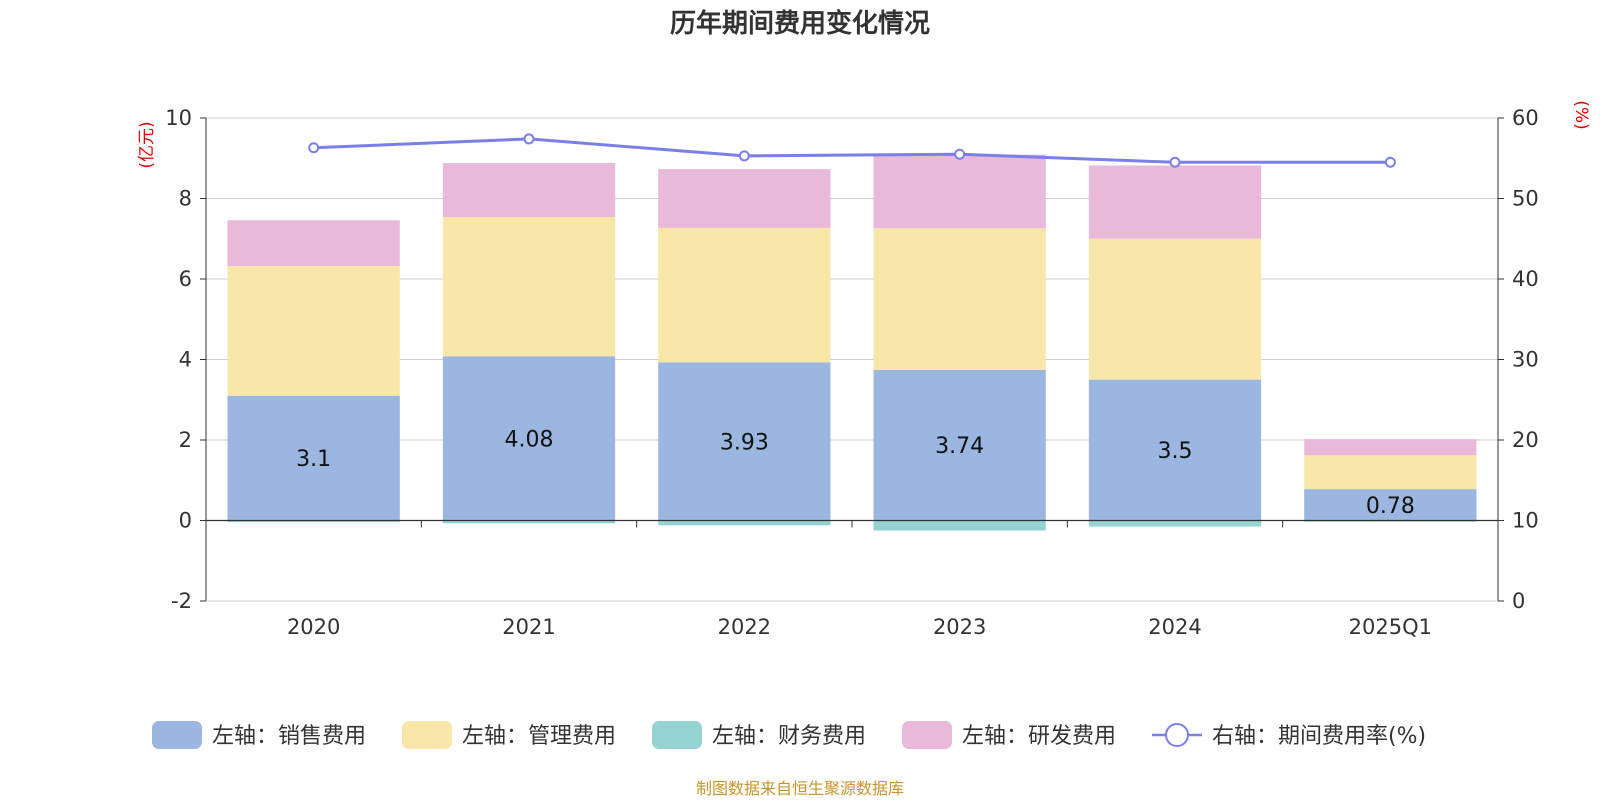  I want to click on data-label: 4.08, so click(529, 439).